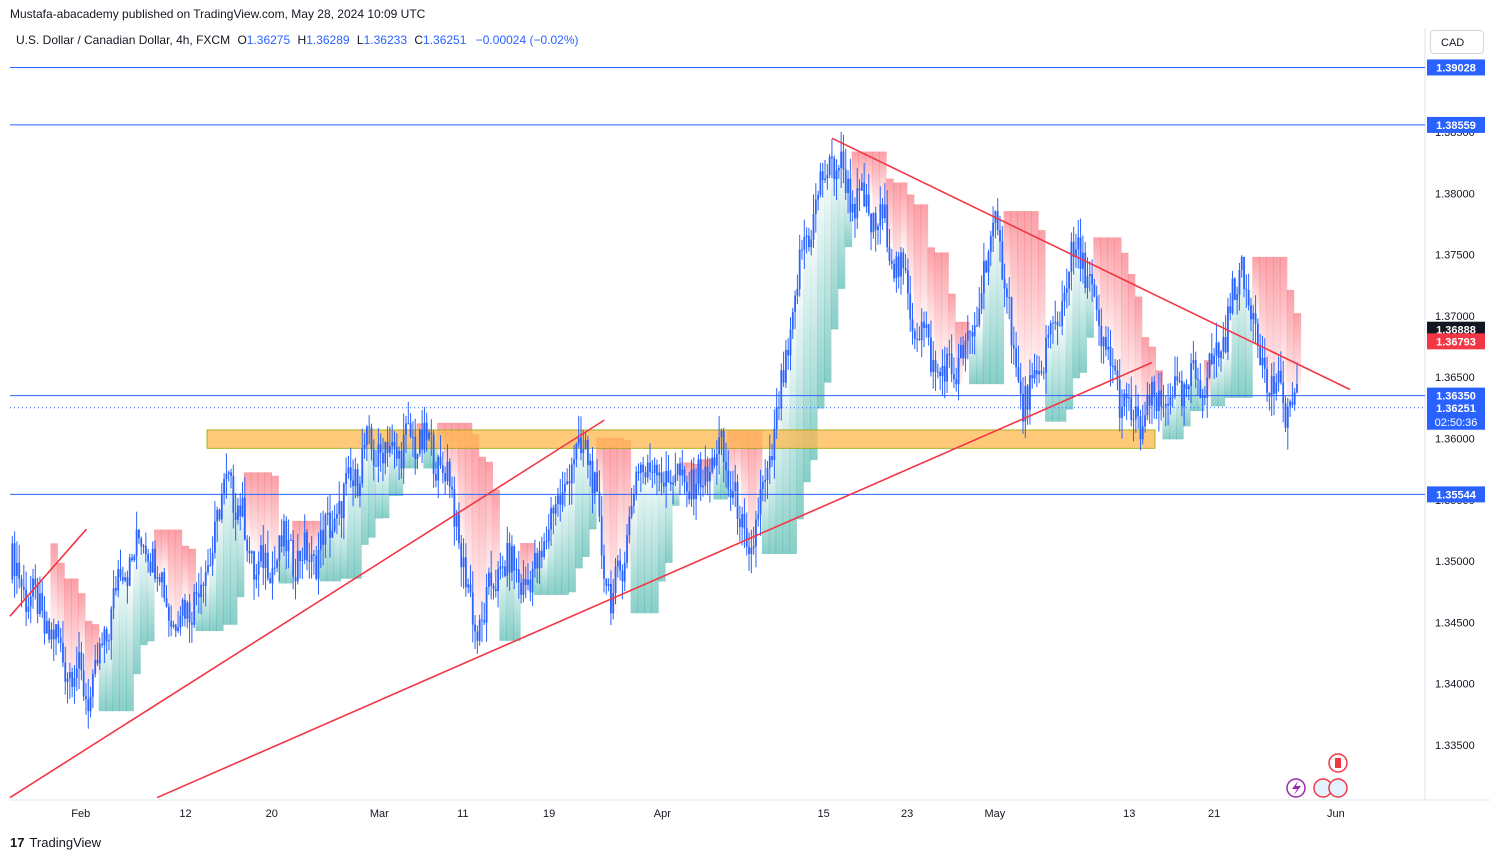 The height and width of the screenshot is (861, 1500). Describe the element at coordinates (1455, 378) in the screenshot. I see `y-tick-label: 1.36500` at that location.